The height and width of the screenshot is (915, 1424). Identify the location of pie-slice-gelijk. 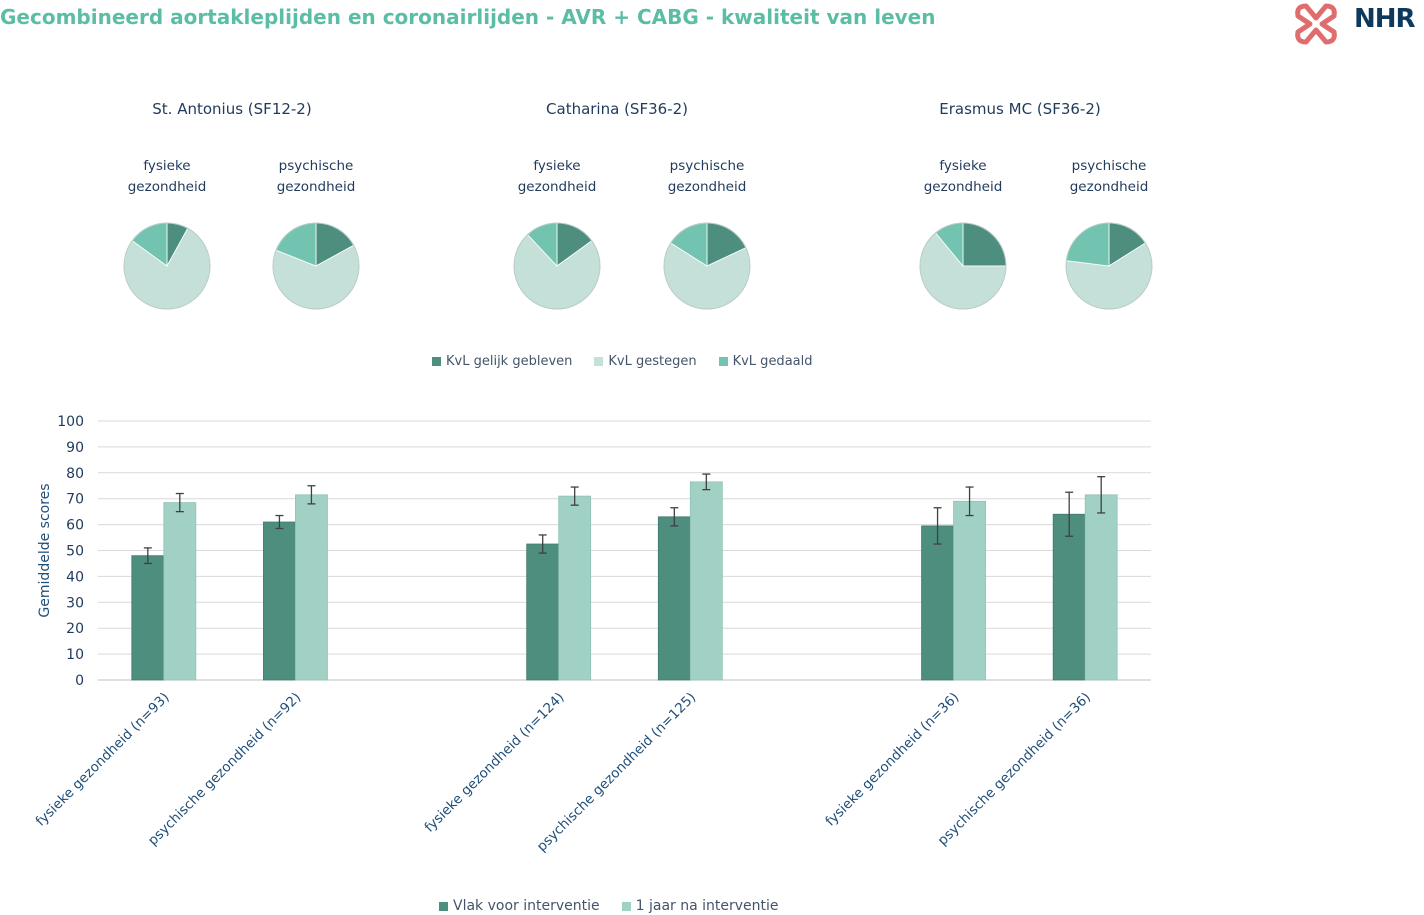
(984, 244).